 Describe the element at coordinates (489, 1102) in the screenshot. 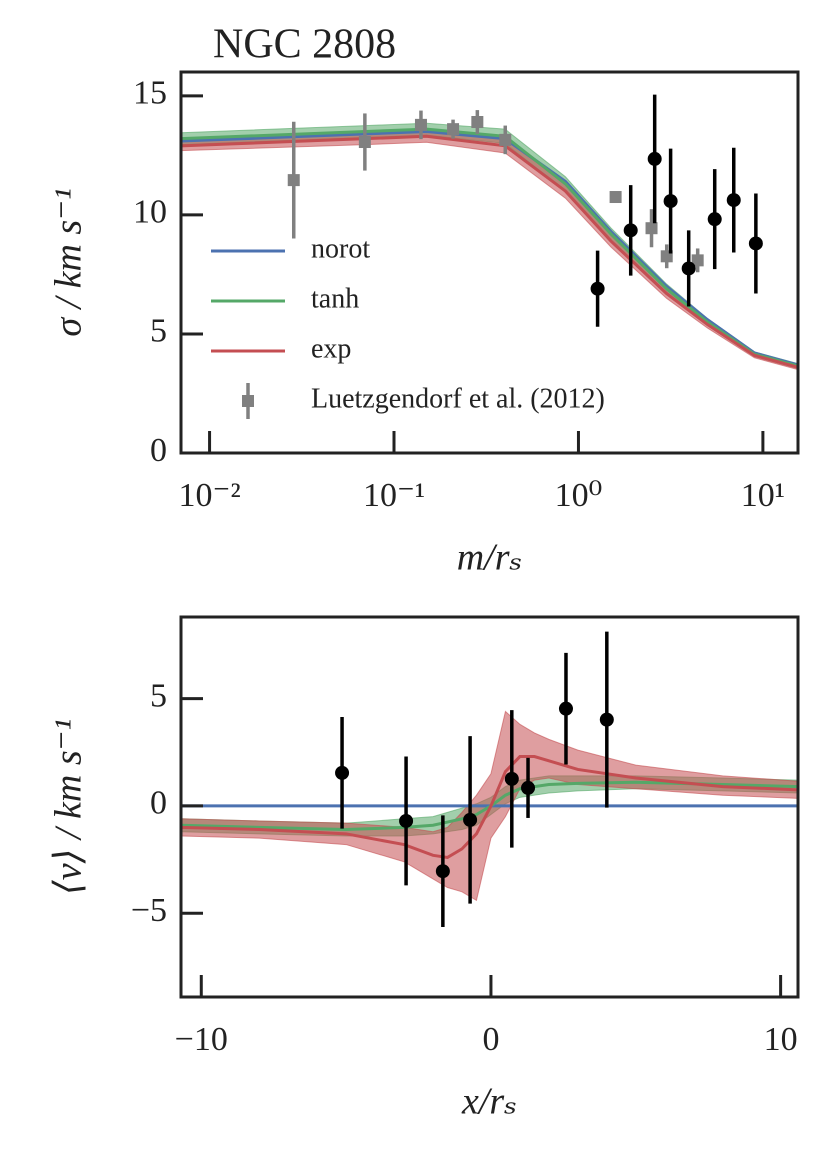

I see `x-axis-label: x/rₛ` at that location.